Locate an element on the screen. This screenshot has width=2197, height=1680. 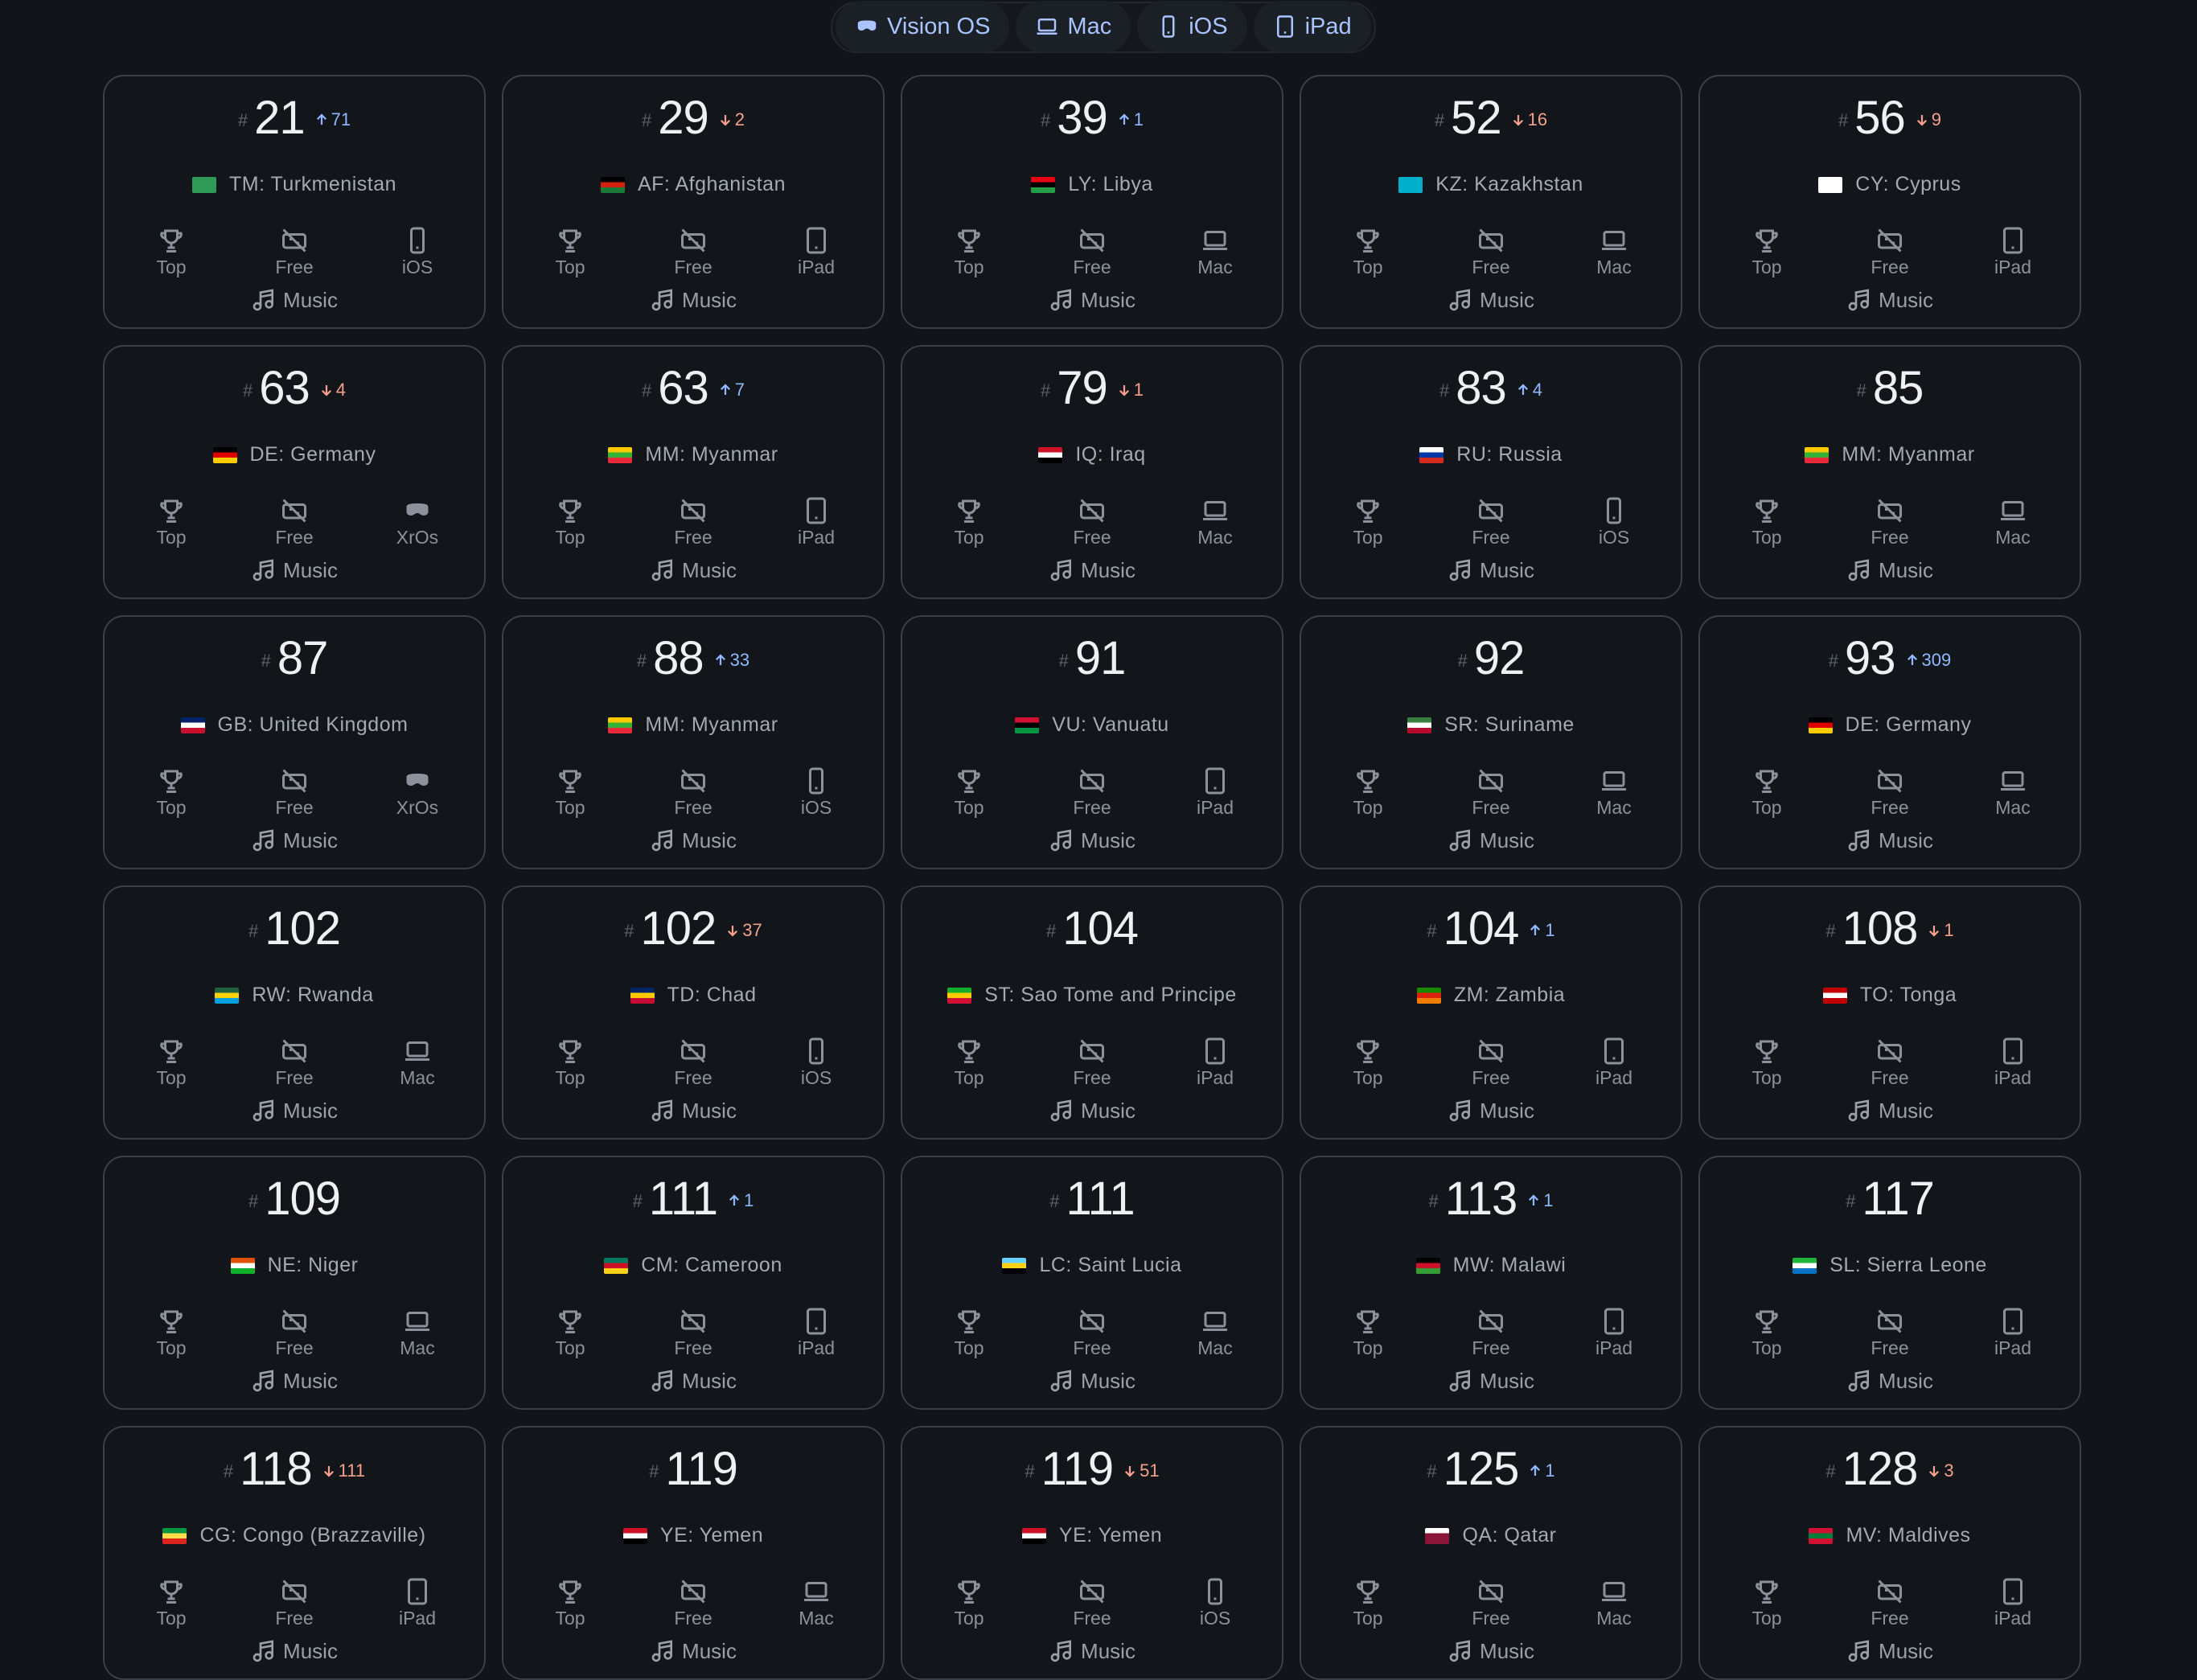
filter-tab-mac: Mac is located at coordinates (1073, 27).